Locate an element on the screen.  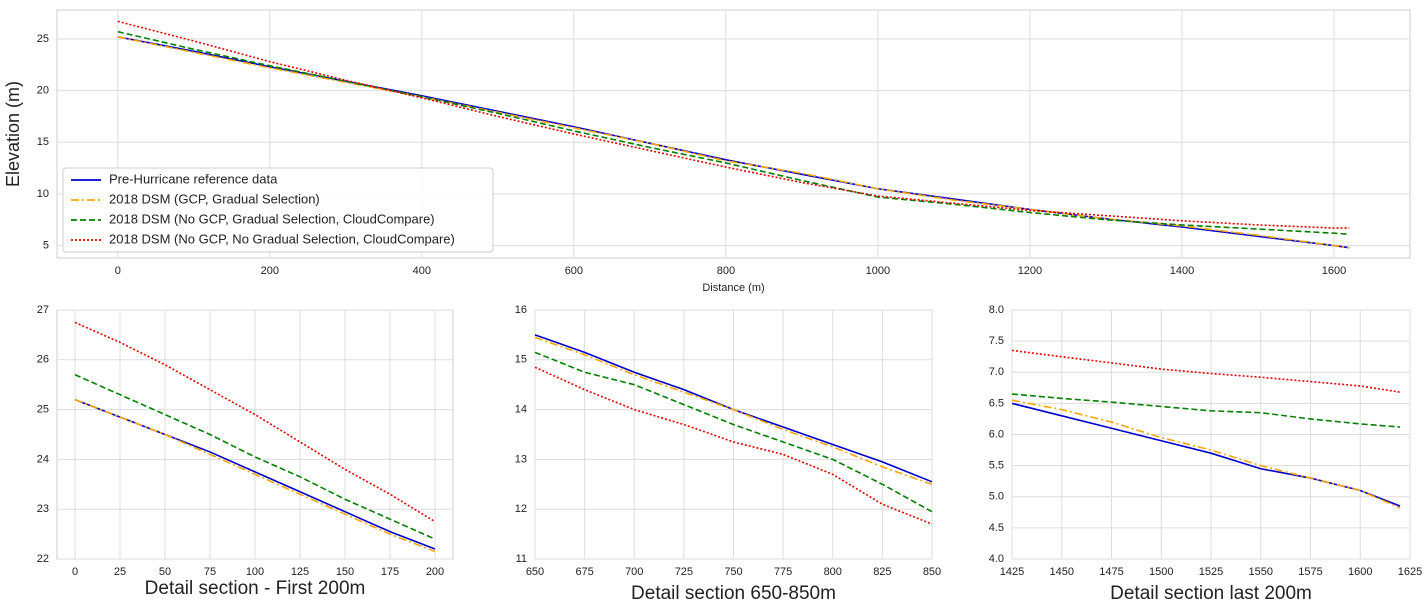
x-tick-label: 1425 is located at coordinates (1012, 572).